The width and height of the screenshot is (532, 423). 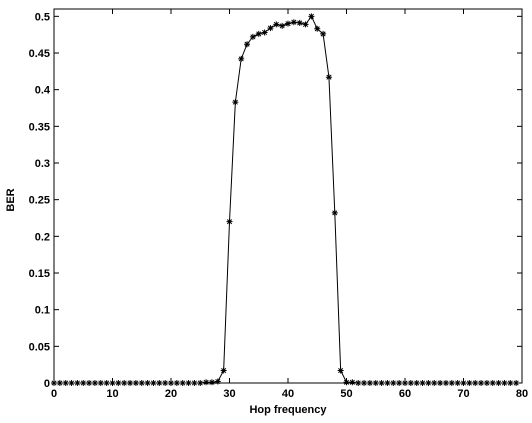 What do you see at coordinates (42, 164) in the screenshot?
I see `y-tick-label: 0.3` at bounding box center [42, 164].